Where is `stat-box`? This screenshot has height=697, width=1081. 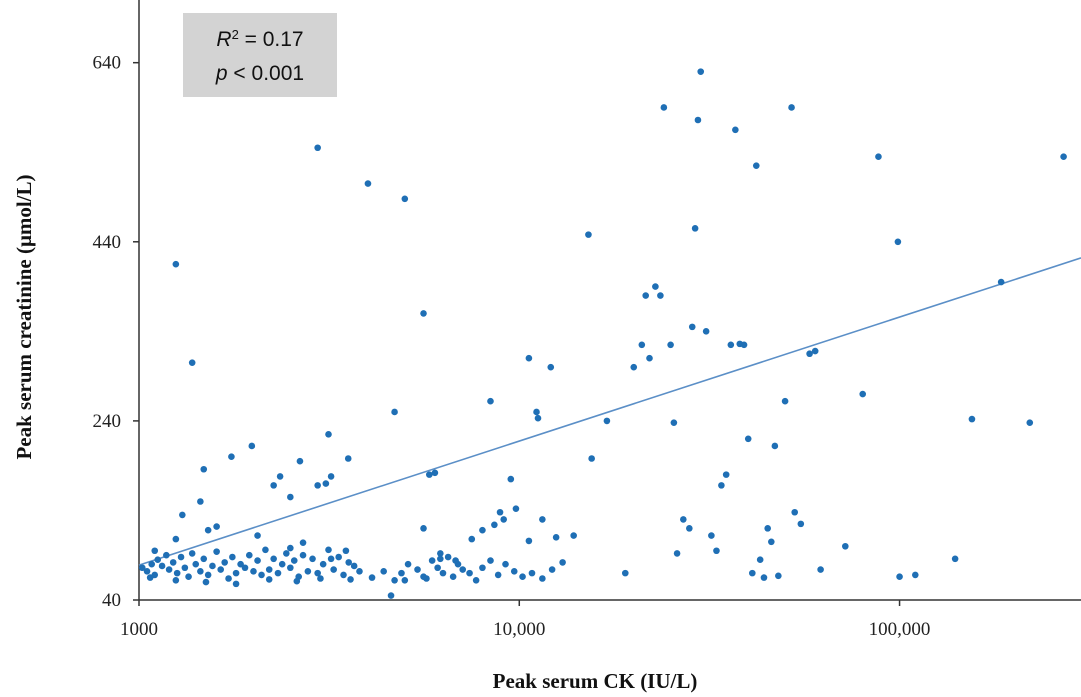 stat-box is located at coordinates (260, 55).